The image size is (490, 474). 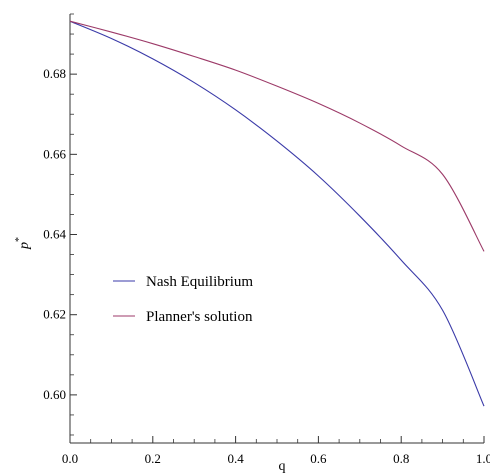 I want to click on x-axis-ticks: 0.0 0.2 0.4 0.6 0.8 1.0, so click(x=276, y=451).